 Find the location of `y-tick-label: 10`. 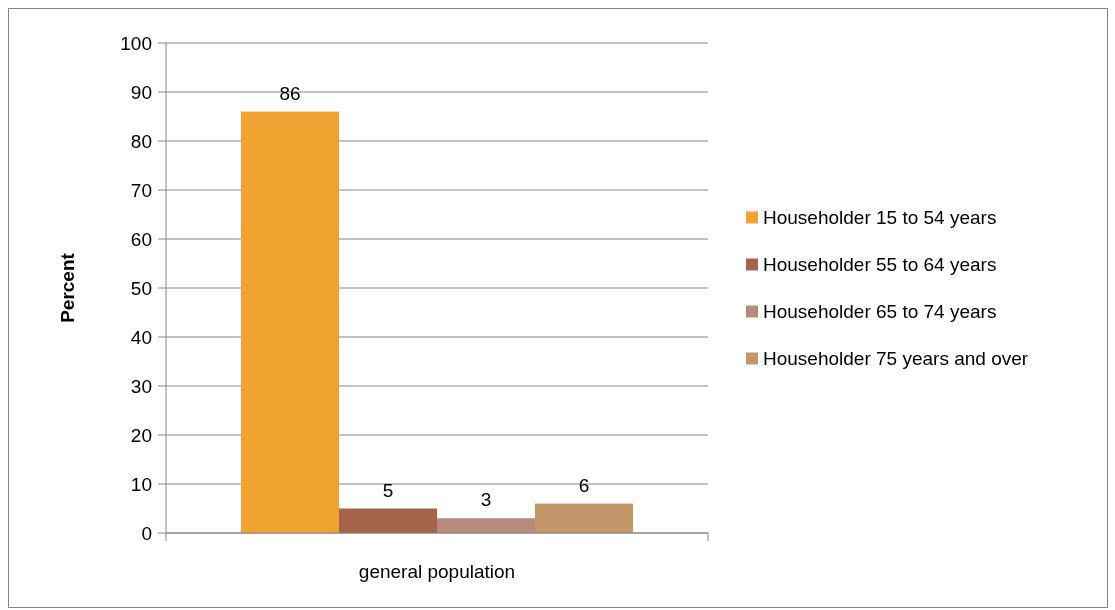

y-tick-label: 10 is located at coordinates (141, 484).